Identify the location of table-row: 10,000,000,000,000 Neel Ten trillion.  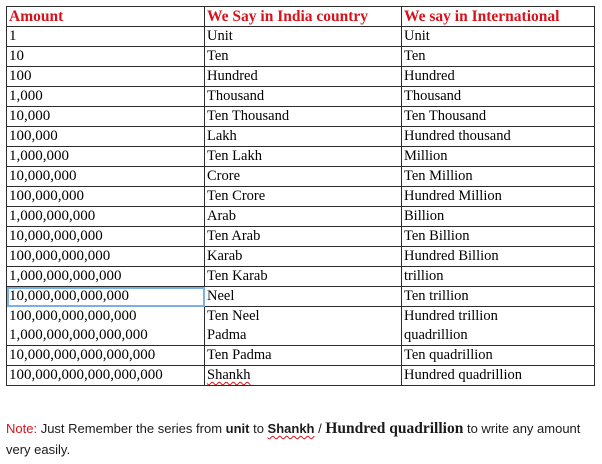
(300, 296).